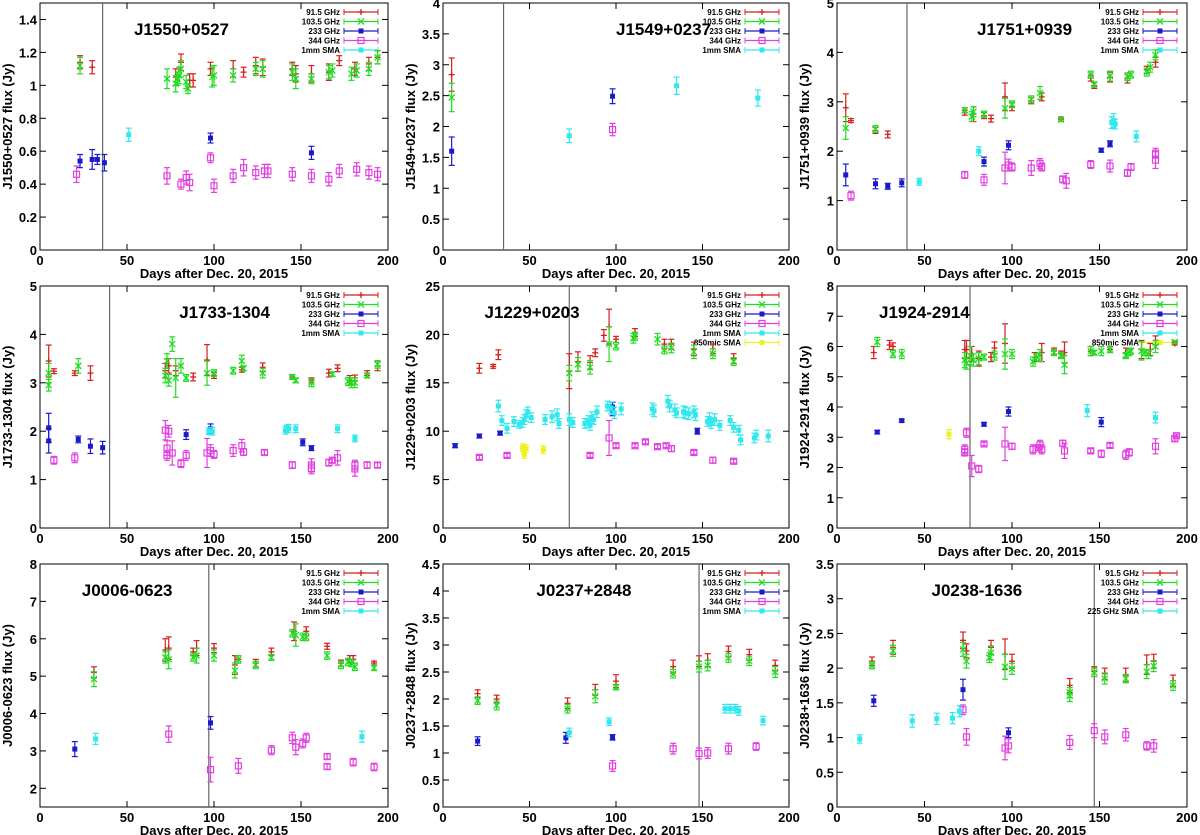  Describe the element at coordinates (431, 780) in the screenshot. I see `y-tick-label: 0.5` at that location.